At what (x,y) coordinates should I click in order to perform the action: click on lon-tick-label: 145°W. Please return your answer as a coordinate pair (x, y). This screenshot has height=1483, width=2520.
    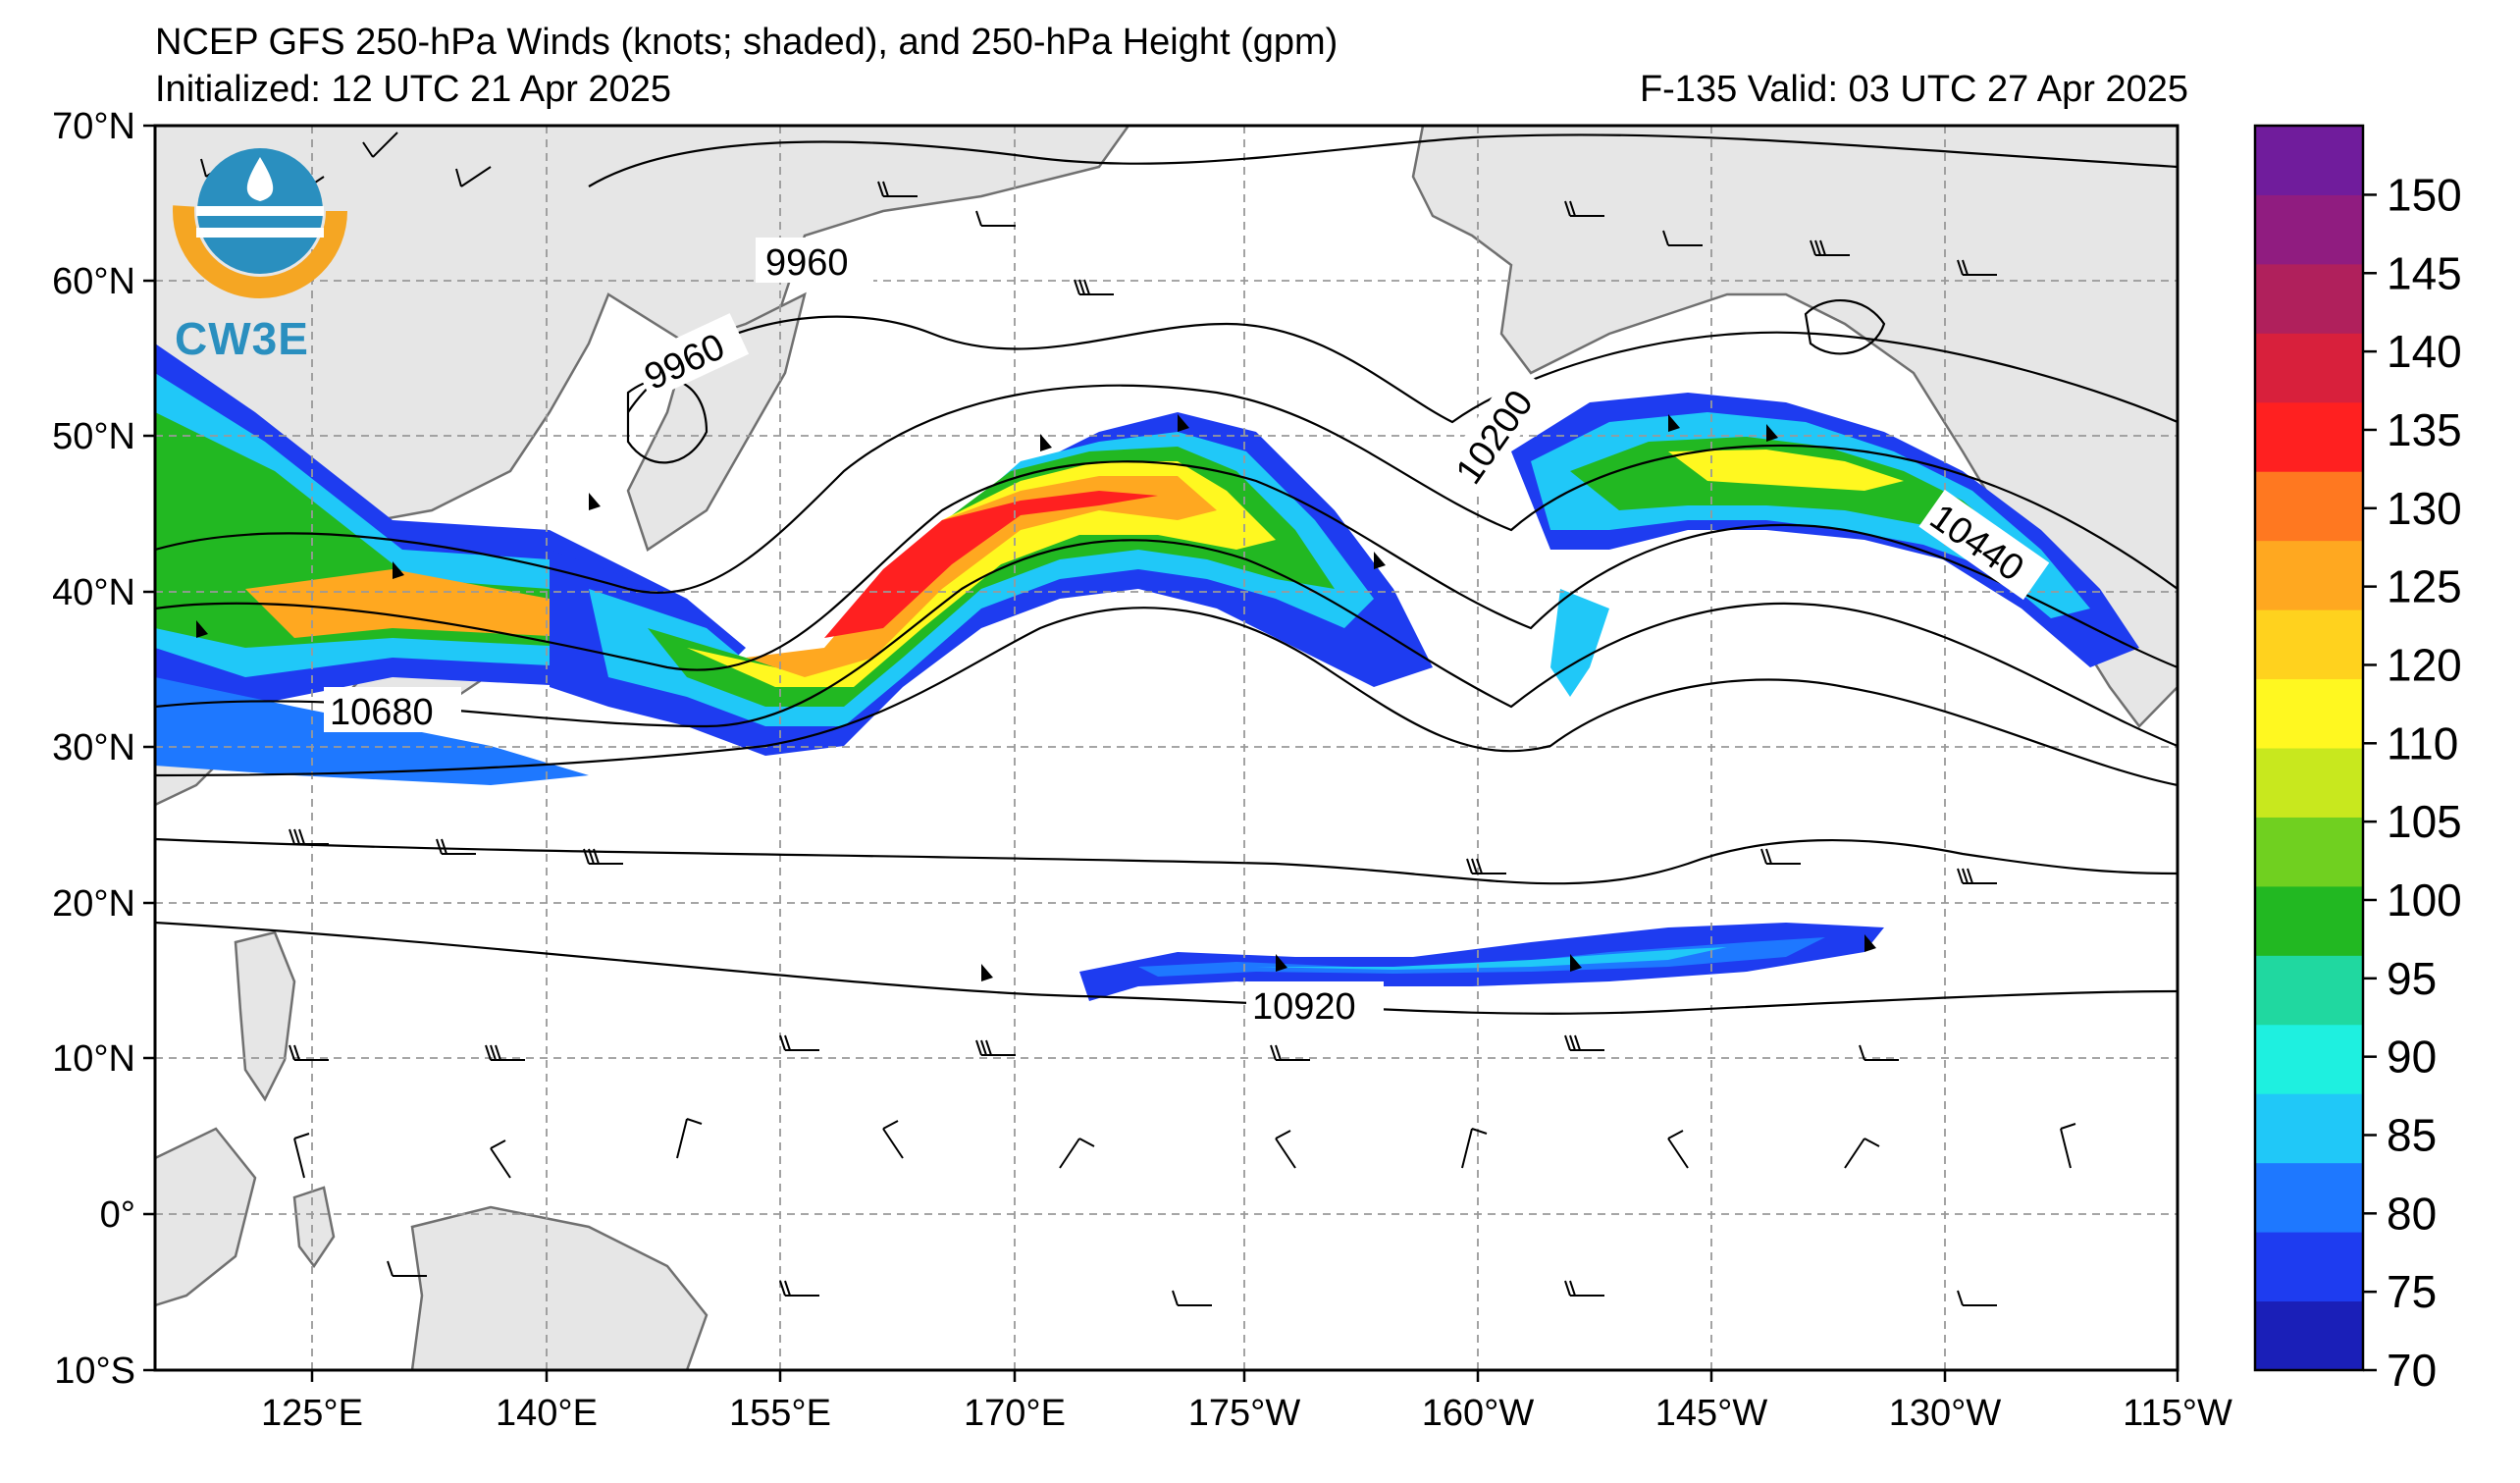
    Looking at the image, I should click on (1711, 1414).